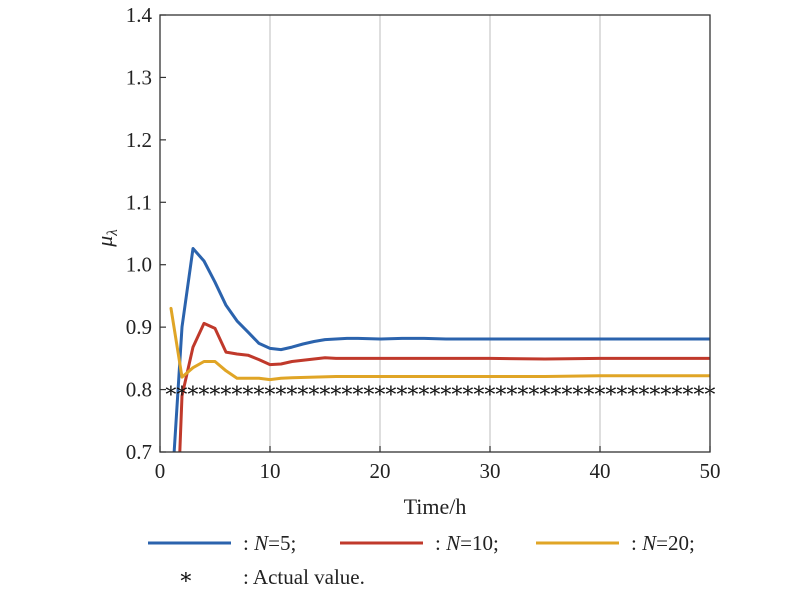  What do you see at coordinates (435, 506) in the screenshot?
I see `x-axis-label: Time/h` at bounding box center [435, 506].